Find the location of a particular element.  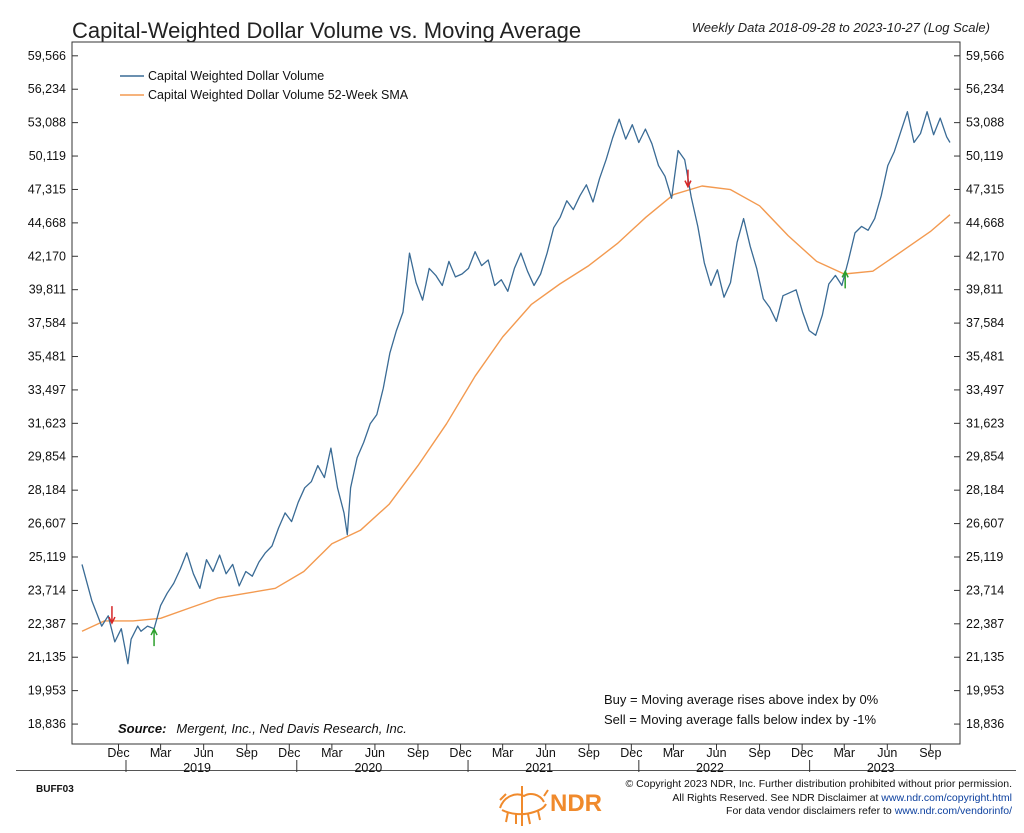

copyright-link: www.ndr.com/copyright.html is located at coordinates (946, 797).